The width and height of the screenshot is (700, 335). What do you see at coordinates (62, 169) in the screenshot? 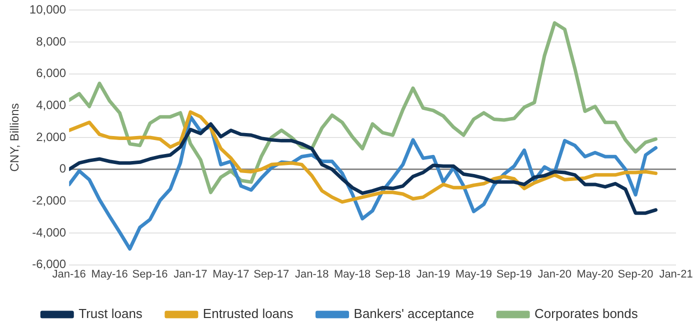
I see `y-tick-label: 0` at bounding box center [62, 169].